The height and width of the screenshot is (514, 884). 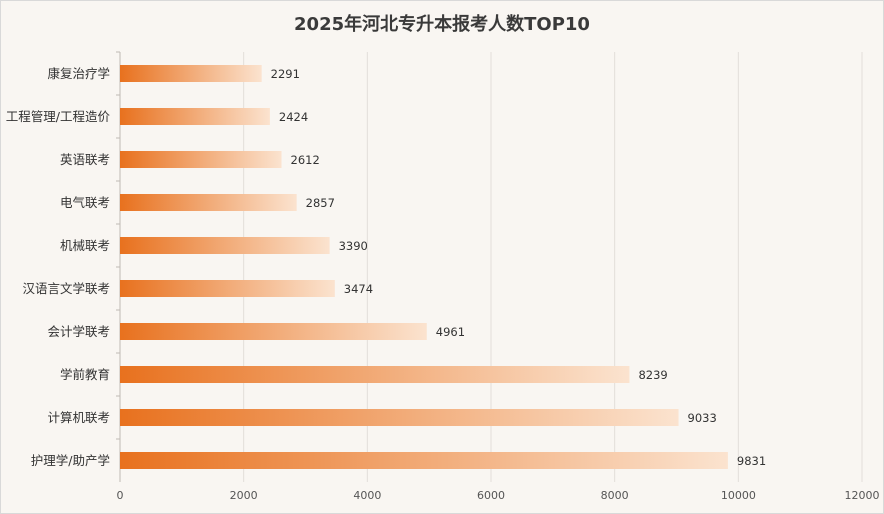 What do you see at coordinates (305, 160) in the screenshot?
I see `data-label: 2612` at bounding box center [305, 160].